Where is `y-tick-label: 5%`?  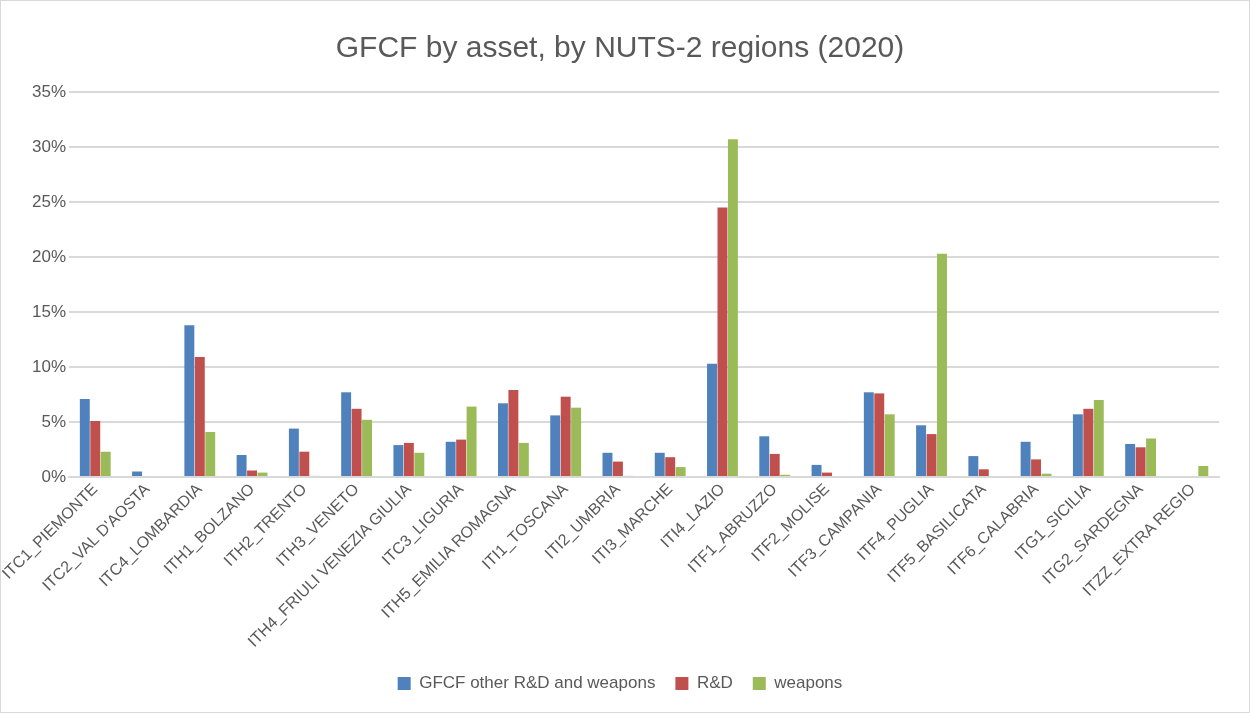
y-tick-label: 5% is located at coordinates (54, 421).